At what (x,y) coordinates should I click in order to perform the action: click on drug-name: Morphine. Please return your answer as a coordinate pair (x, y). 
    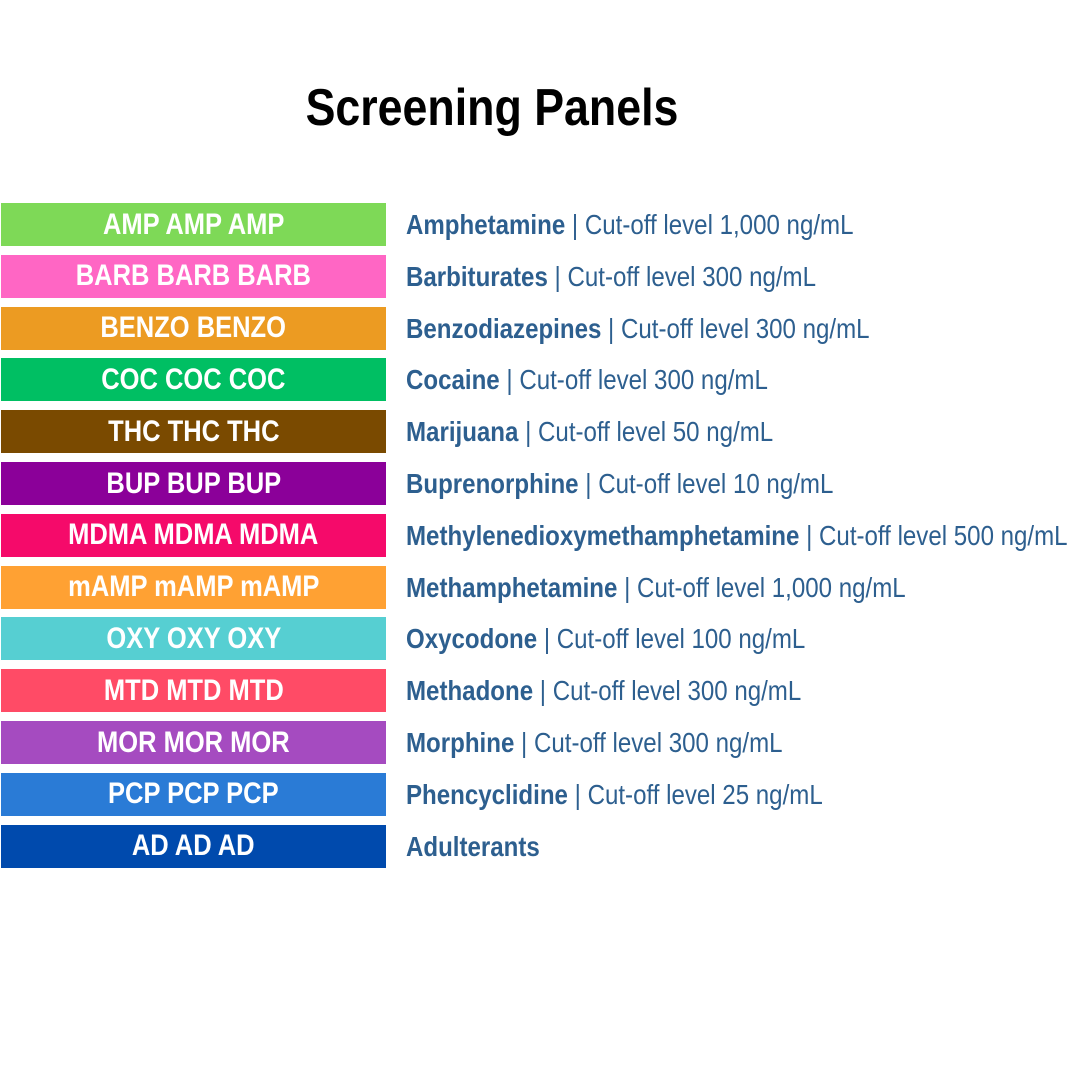
    Looking at the image, I should click on (460, 742).